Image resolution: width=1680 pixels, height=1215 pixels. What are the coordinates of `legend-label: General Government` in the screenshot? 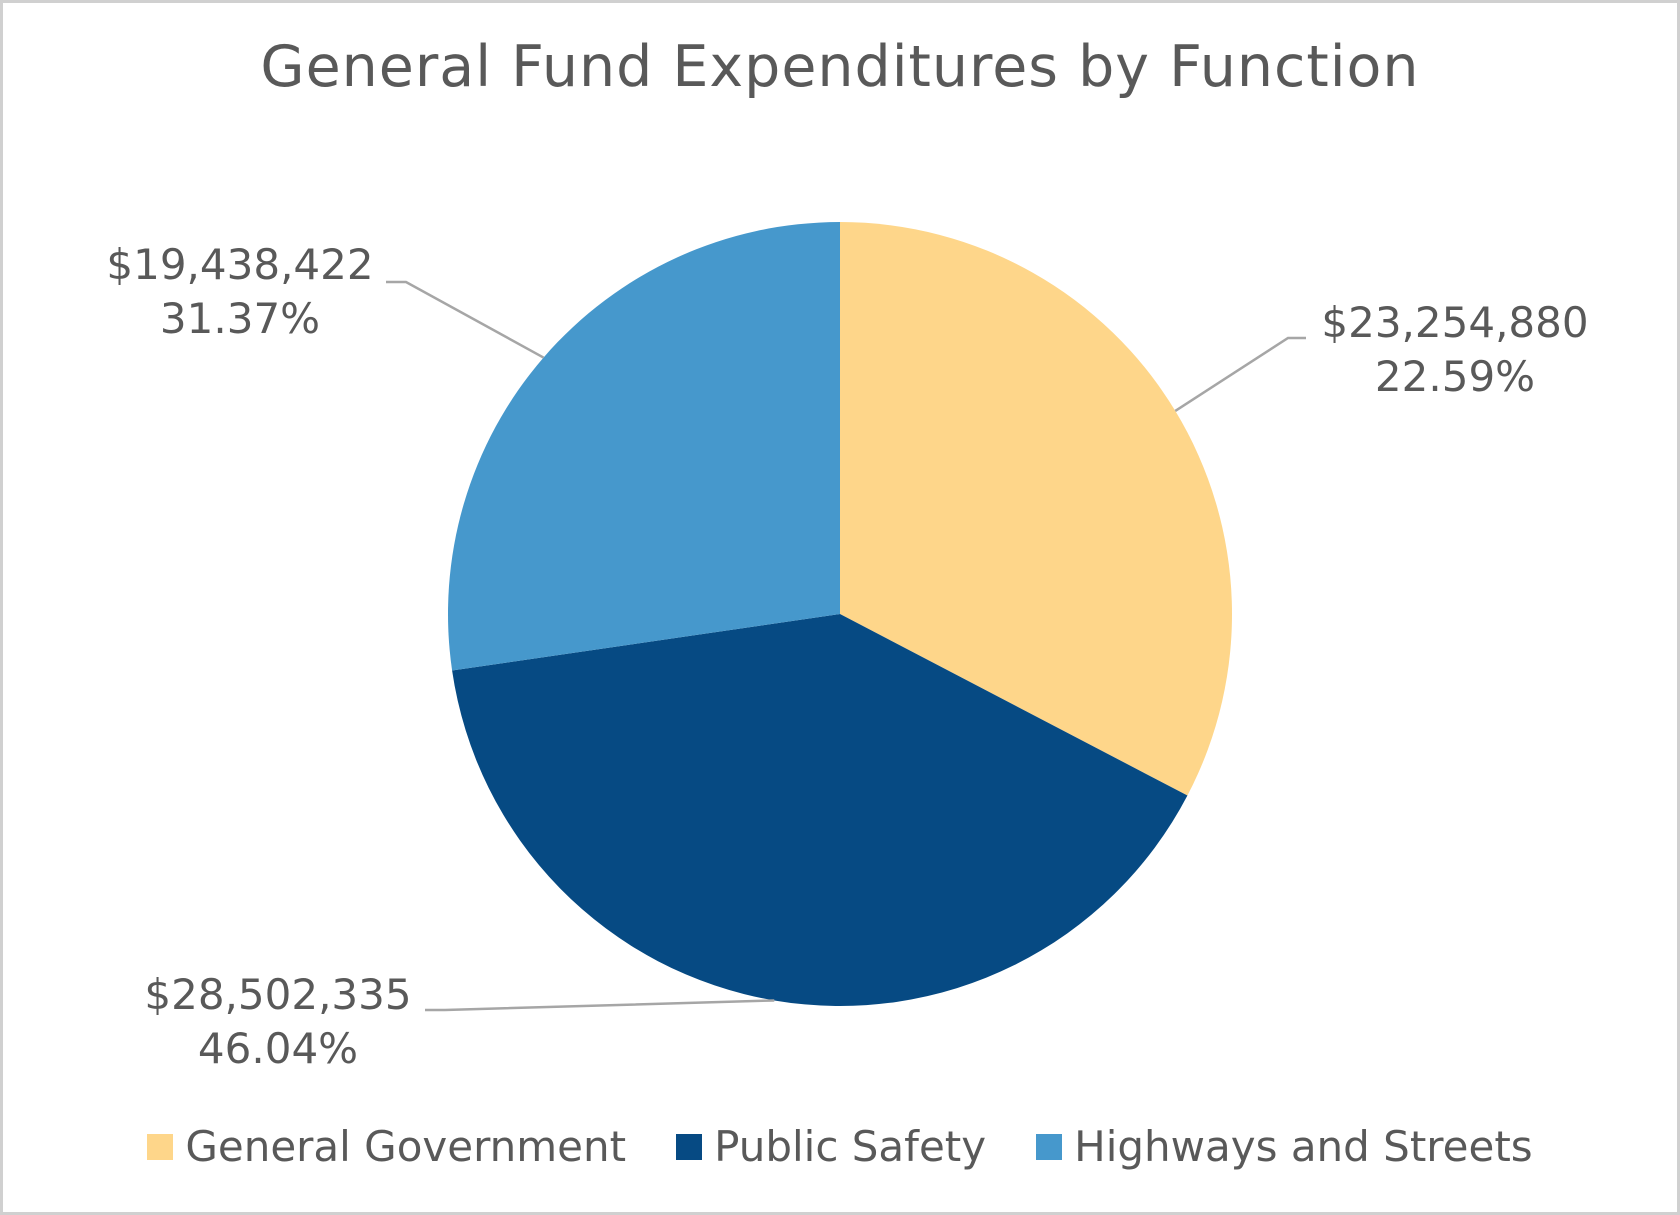 It's located at (406, 1146).